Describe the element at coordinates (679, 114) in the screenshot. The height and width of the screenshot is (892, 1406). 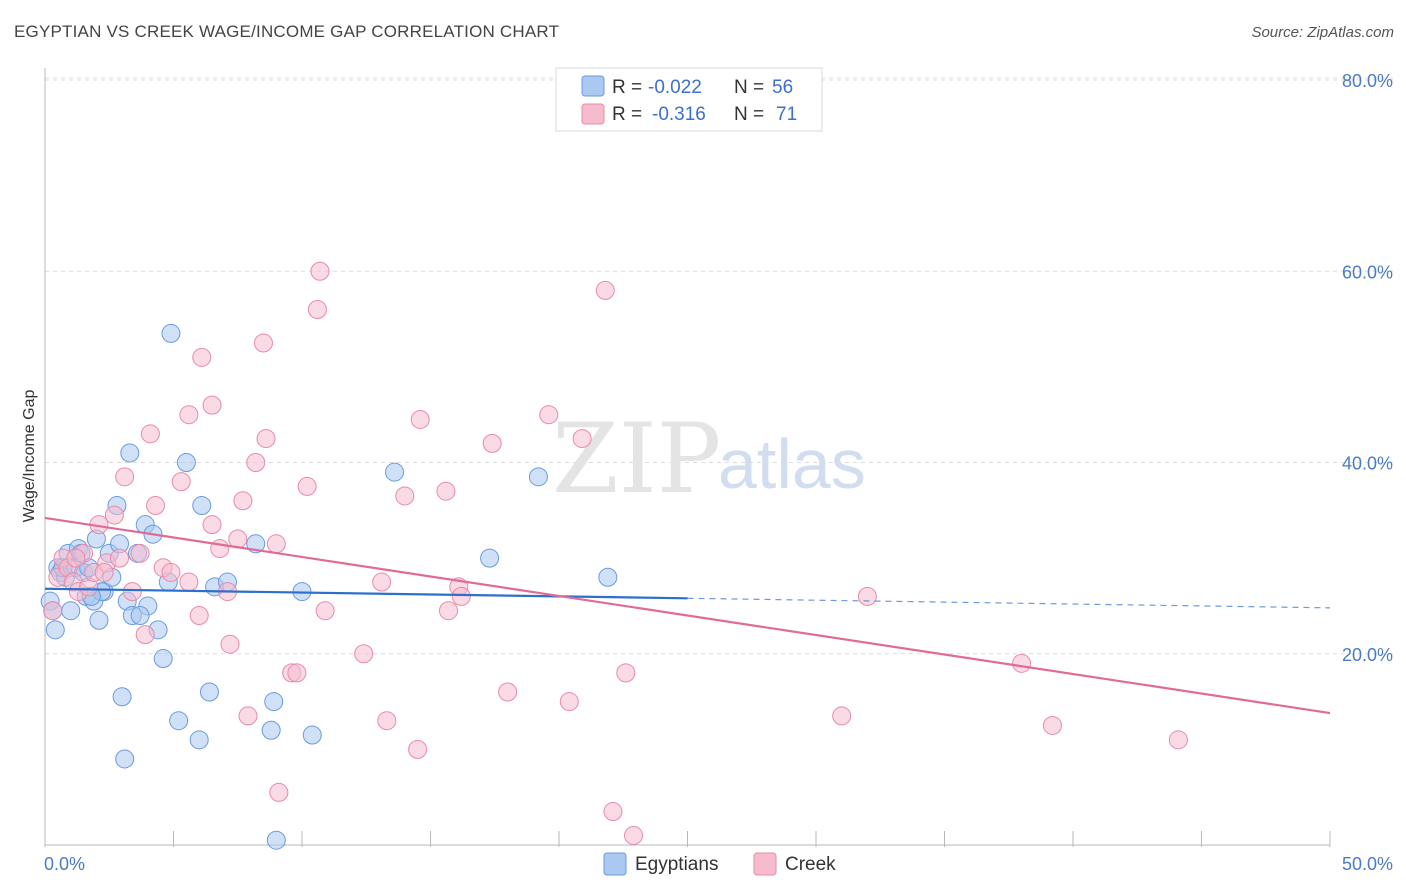
I see `legend-r-value-creek: -0.316` at that location.